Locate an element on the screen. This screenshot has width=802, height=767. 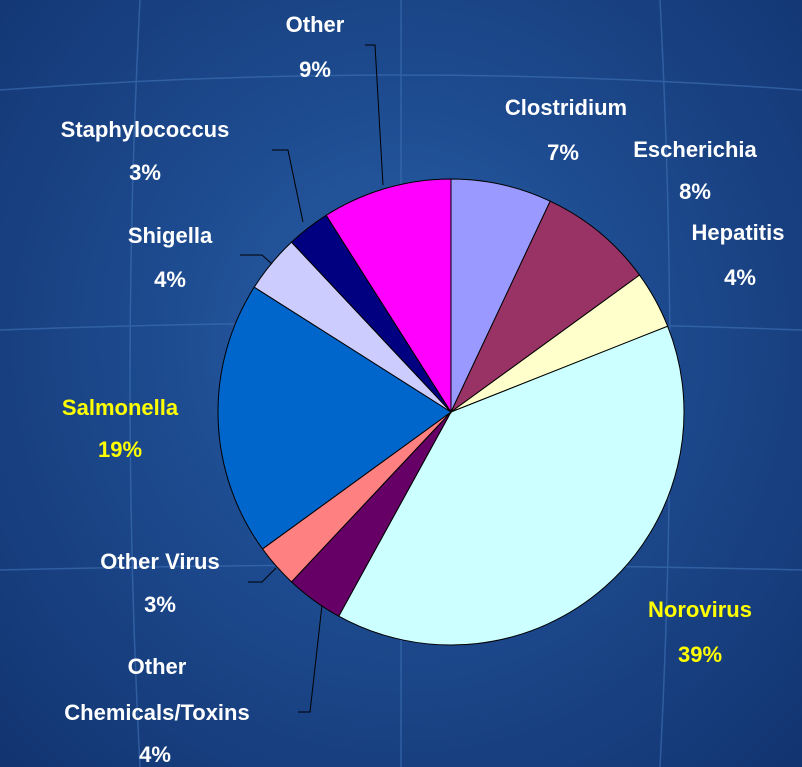
label: Staphylococcus is located at coordinates (145, 129).